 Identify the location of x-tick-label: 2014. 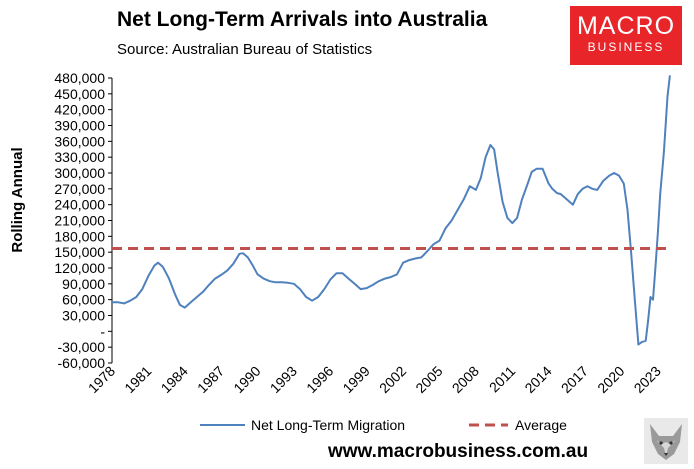
(537, 379).